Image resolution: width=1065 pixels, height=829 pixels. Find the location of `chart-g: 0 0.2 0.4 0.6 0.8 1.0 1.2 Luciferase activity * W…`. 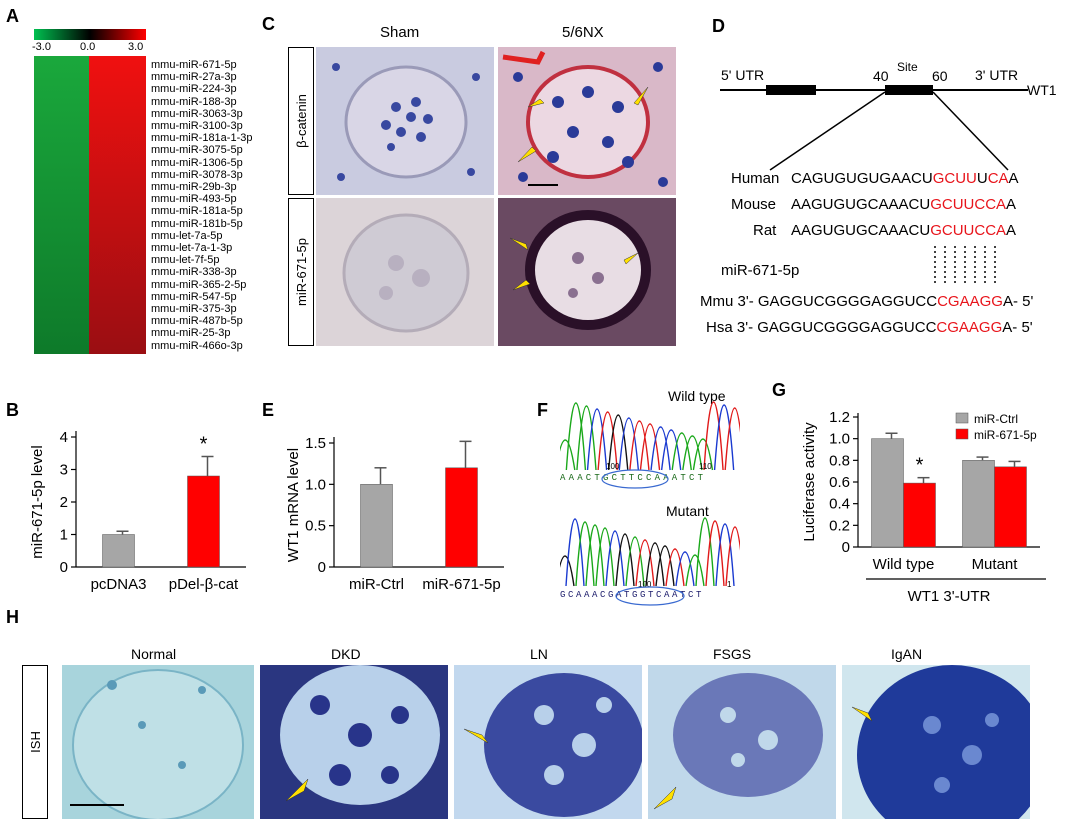

chart-g: 0 0.2 0.4 0.6 0.8 1.0 1.2 Luciferase activity * W… is located at coordinates (923, 507).